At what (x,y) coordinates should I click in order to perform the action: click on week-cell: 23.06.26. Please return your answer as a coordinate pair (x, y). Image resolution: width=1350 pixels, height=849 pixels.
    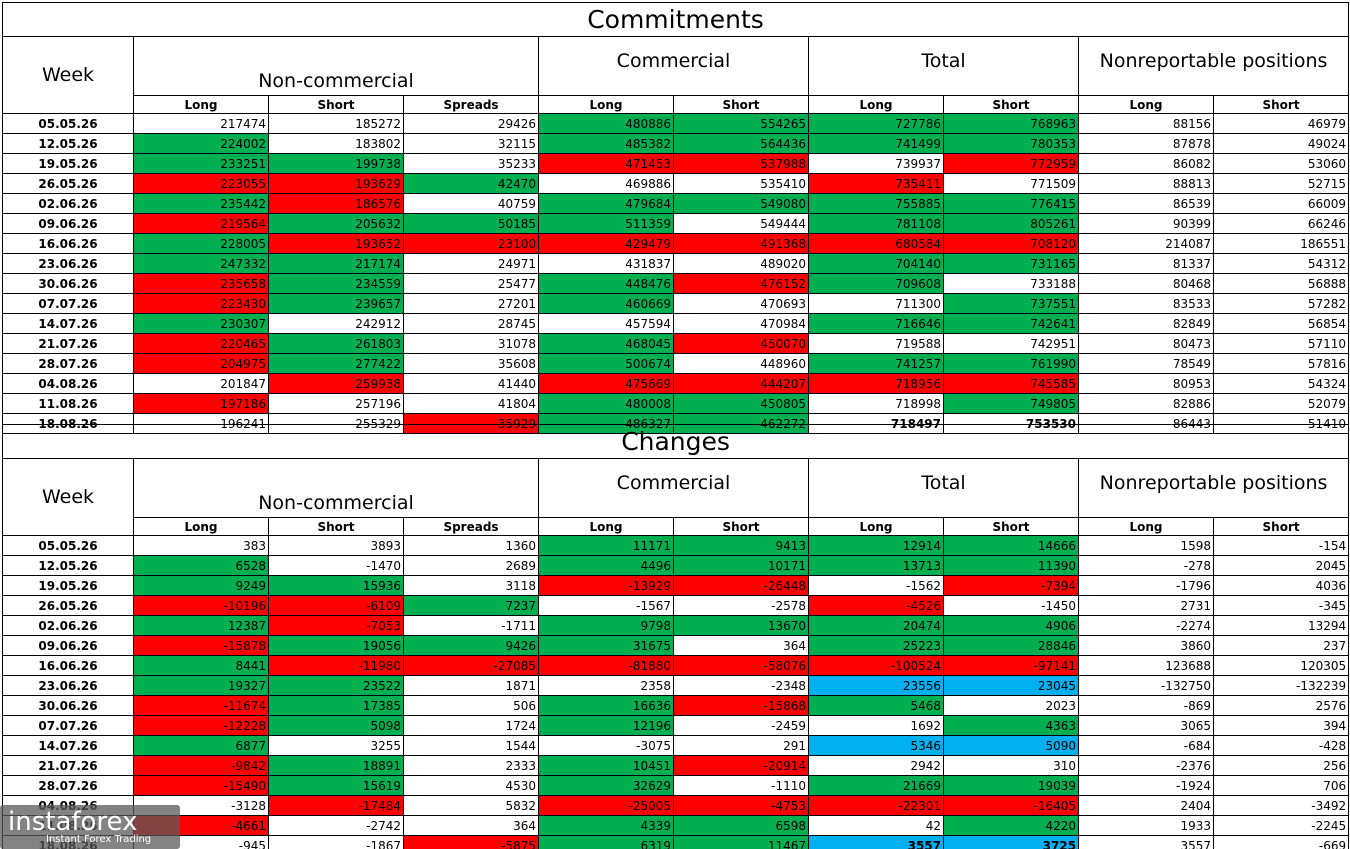
    Looking at the image, I should click on (68, 685).